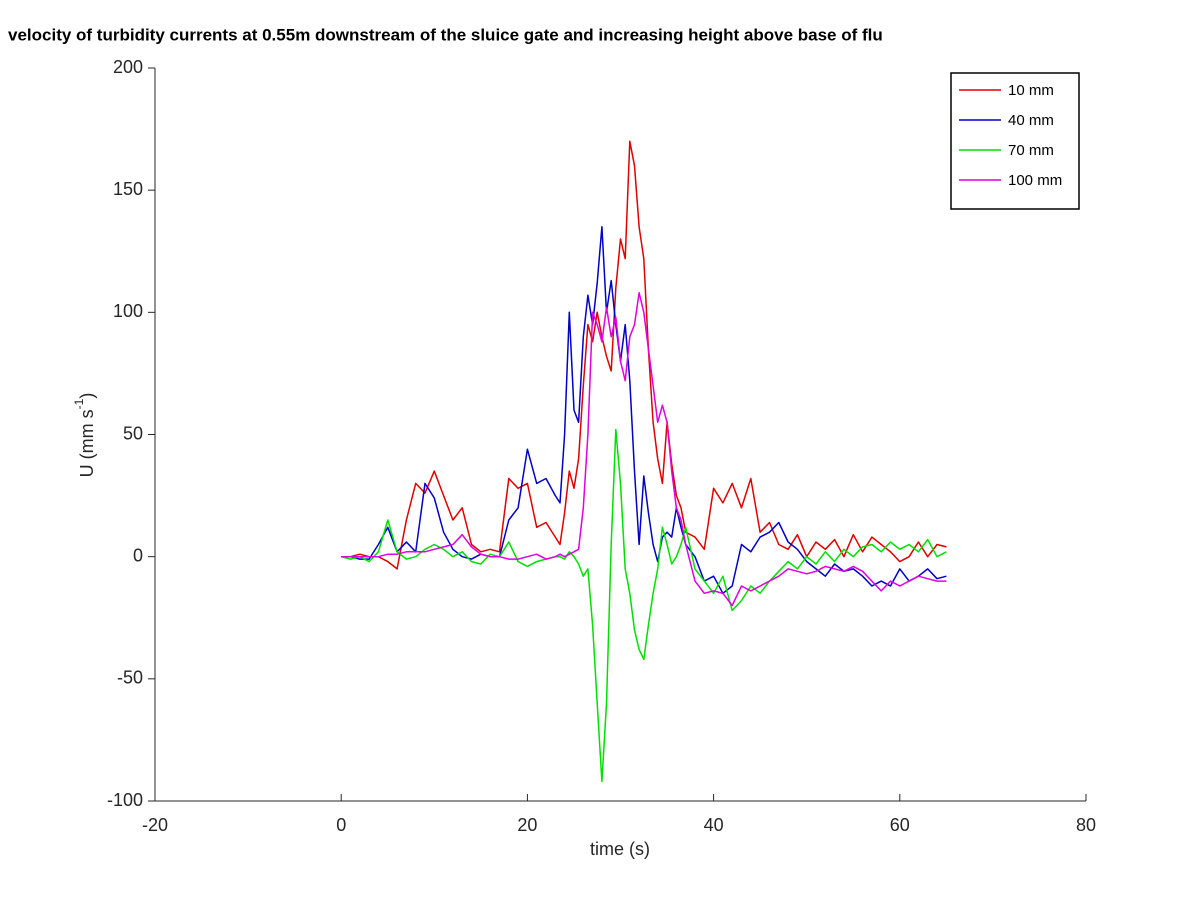  Describe the element at coordinates (1015, 141) in the screenshot. I see `legend-box` at that location.